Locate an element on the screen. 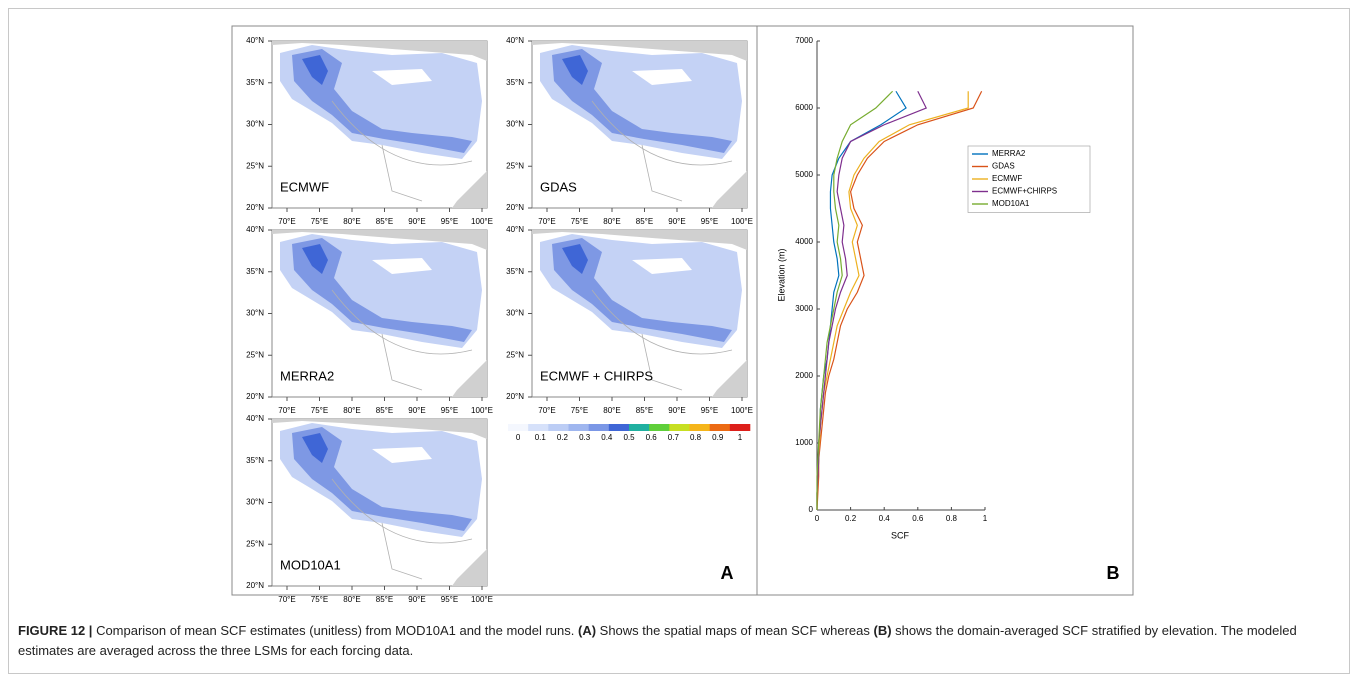 The width and height of the screenshot is (1360, 683). y-tick-label: 5000 is located at coordinates (804, 174).